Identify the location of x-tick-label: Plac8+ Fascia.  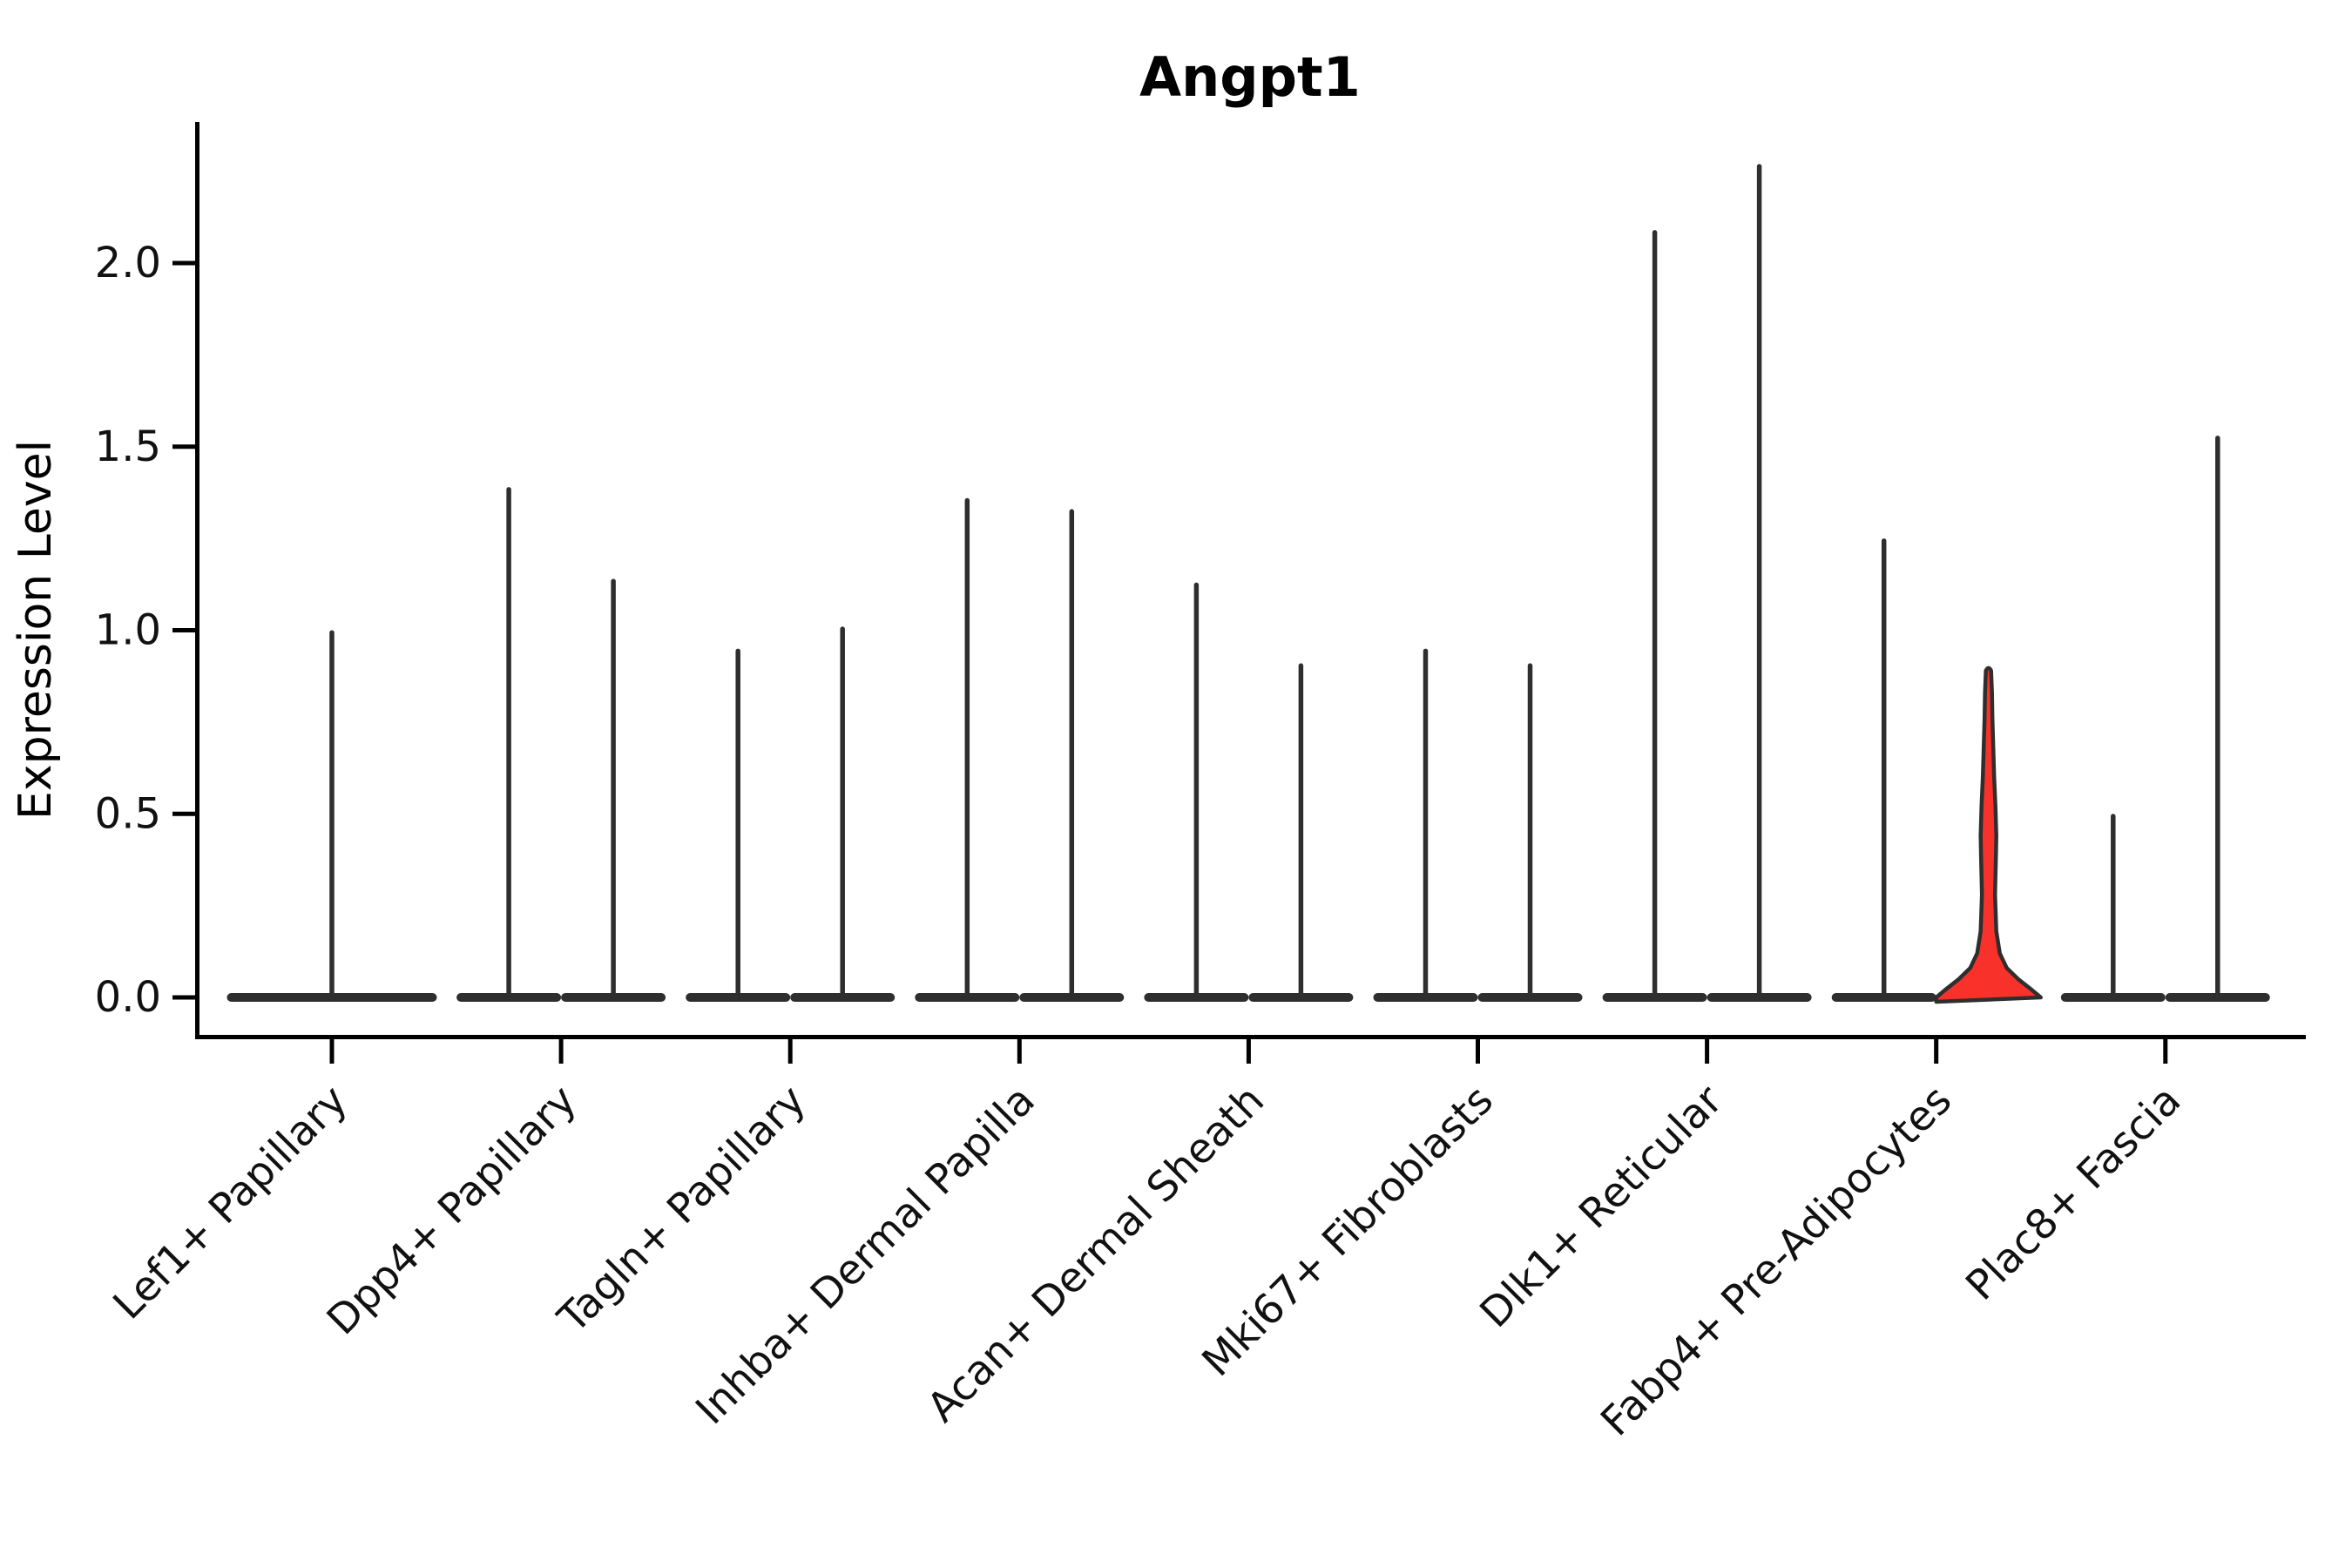
(2073, 1193).